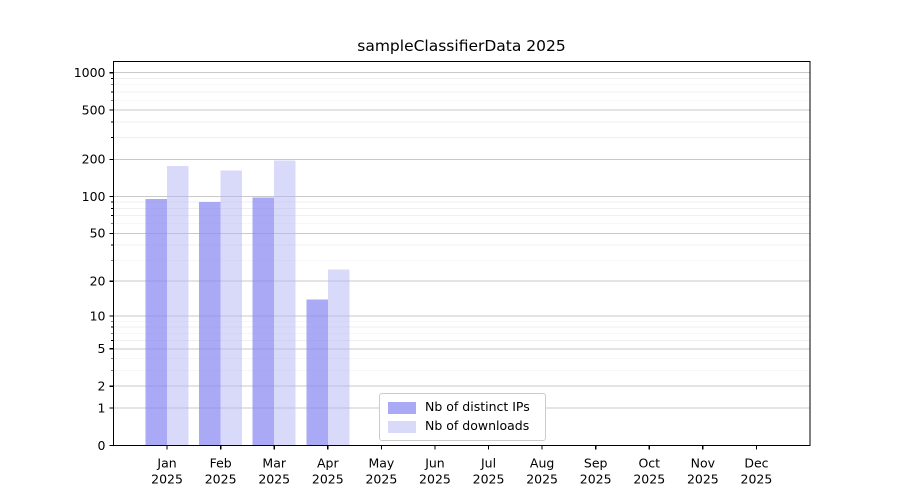 This screenshot has height=500, width=900. I want to click on x-tick-label-month: Apr, so click(328, 463).